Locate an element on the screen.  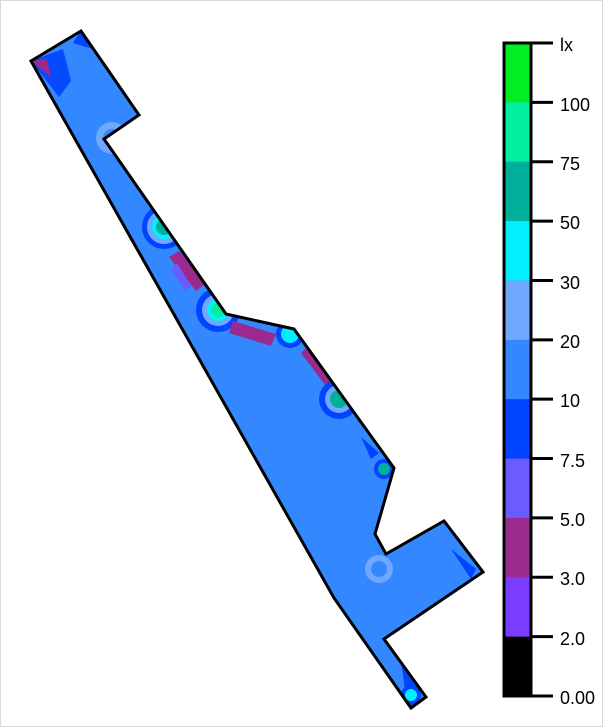
color-scale-ticks is located at coordinates (542, 369).